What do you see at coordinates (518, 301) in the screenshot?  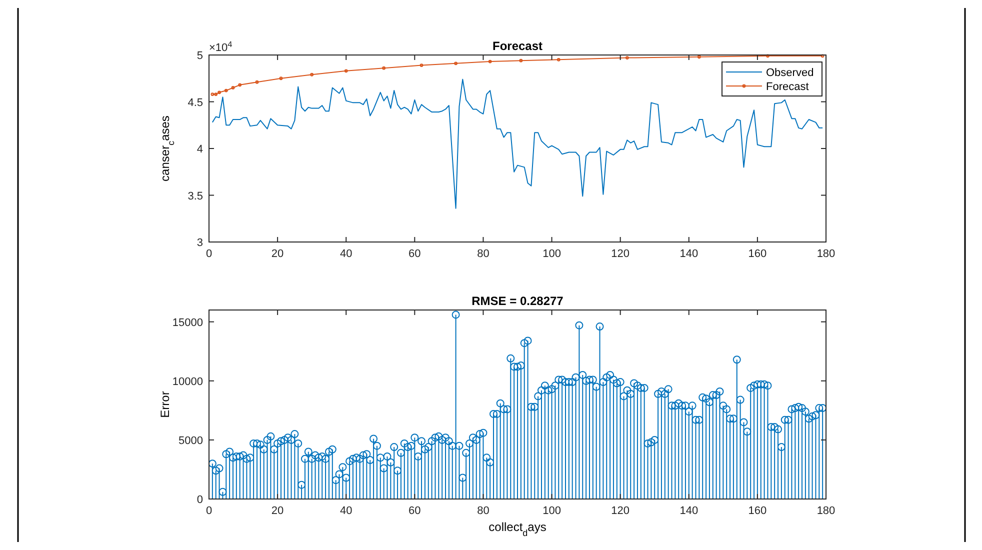 I see `chart-title: RMSE = 0.28277` at bounding box center [518, 301].